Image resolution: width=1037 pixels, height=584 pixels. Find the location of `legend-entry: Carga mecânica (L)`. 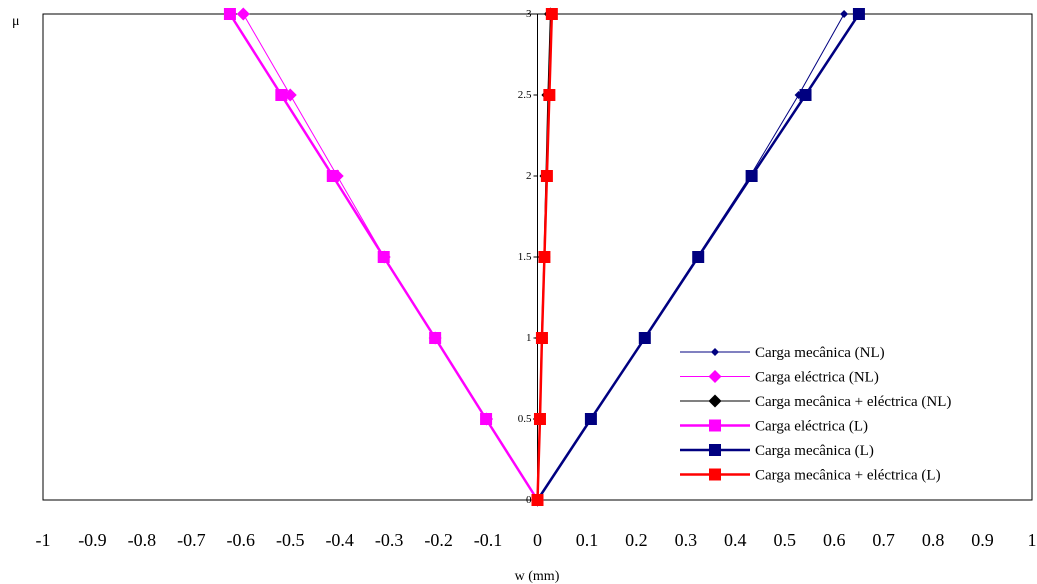

legend-entry: Carga mecânica (L) is located at coordinates (777, 451).